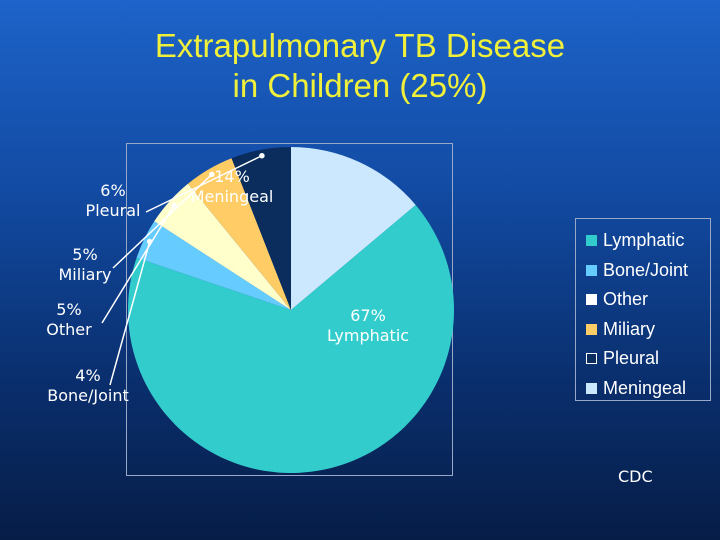  I want to click on legend-swatch-pleural, so click(591, 359).